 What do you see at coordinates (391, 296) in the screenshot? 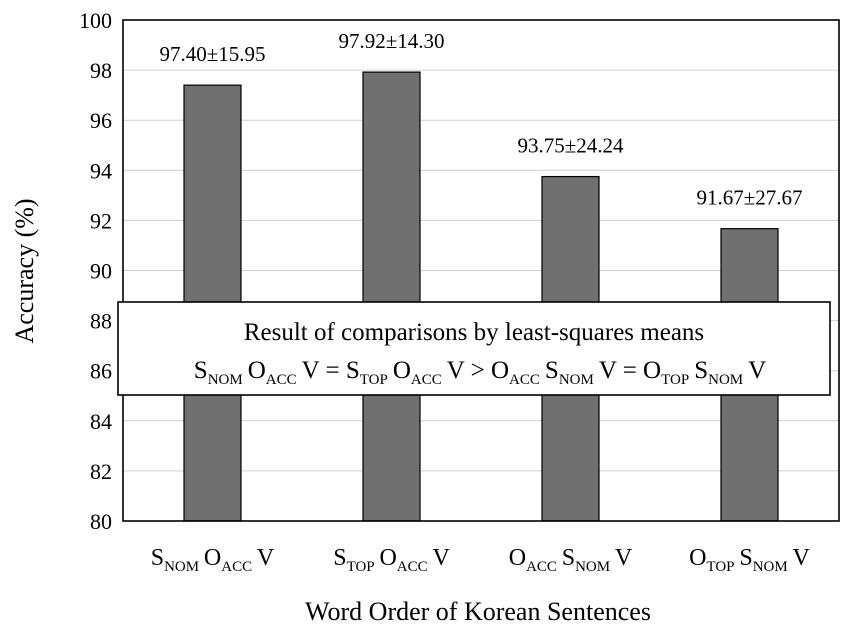
I see `bar` at bounding box center [391, 296].